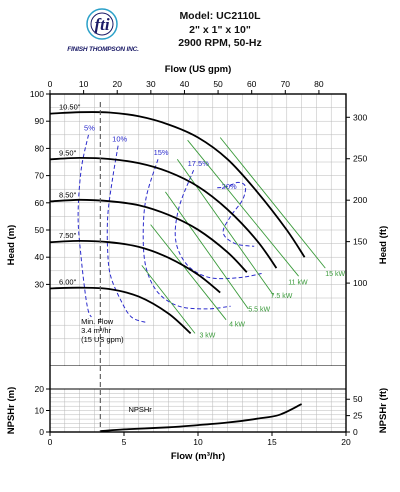 The height and width of the screenshot is (492, 400). I want to click on efficiency-label: 15%, so click(161, 152).